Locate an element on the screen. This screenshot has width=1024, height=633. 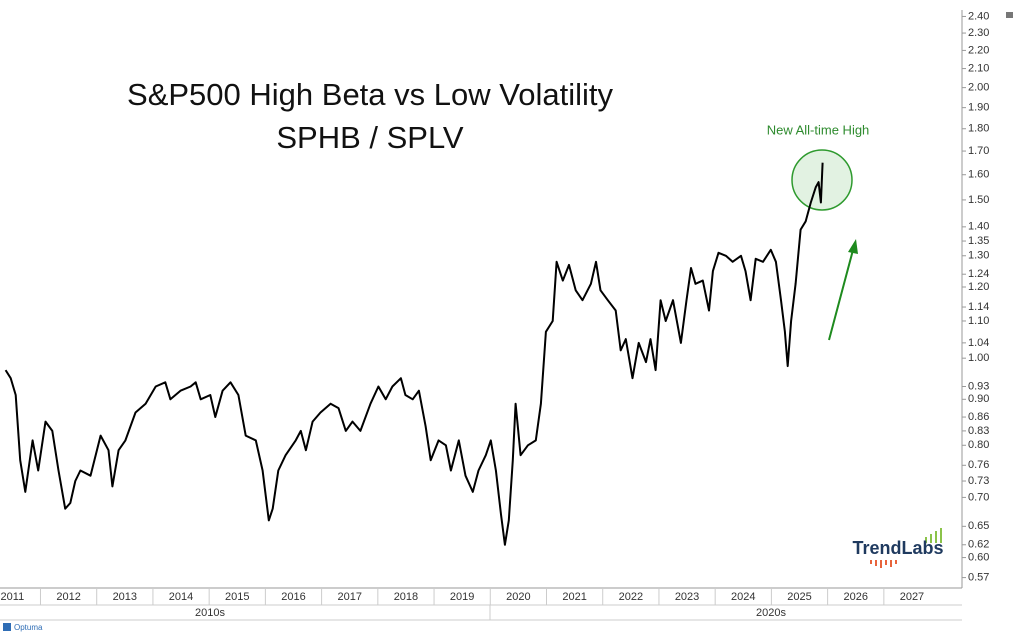
y-tick-label: 0.86 is located at coordinates (978, 417).